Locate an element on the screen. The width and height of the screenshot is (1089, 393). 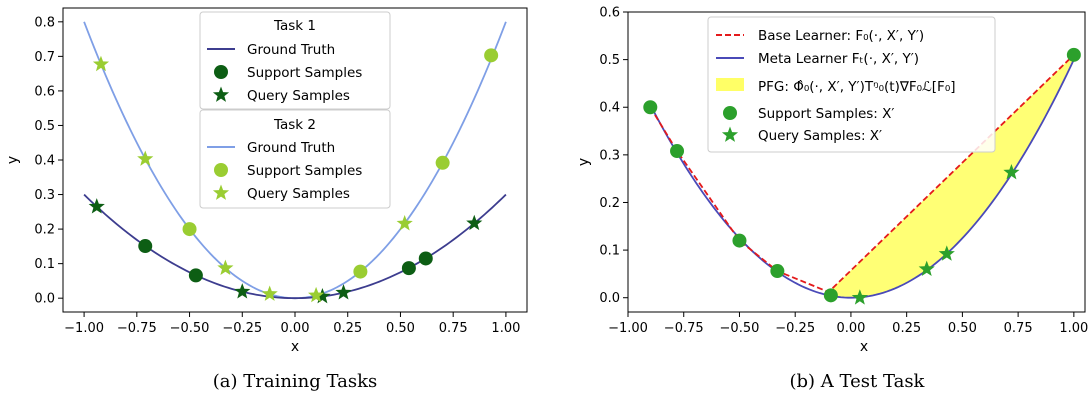
legend-label-base: Base Learner: F₀(·, X′, Y′) is located at coordinates (841, 36).